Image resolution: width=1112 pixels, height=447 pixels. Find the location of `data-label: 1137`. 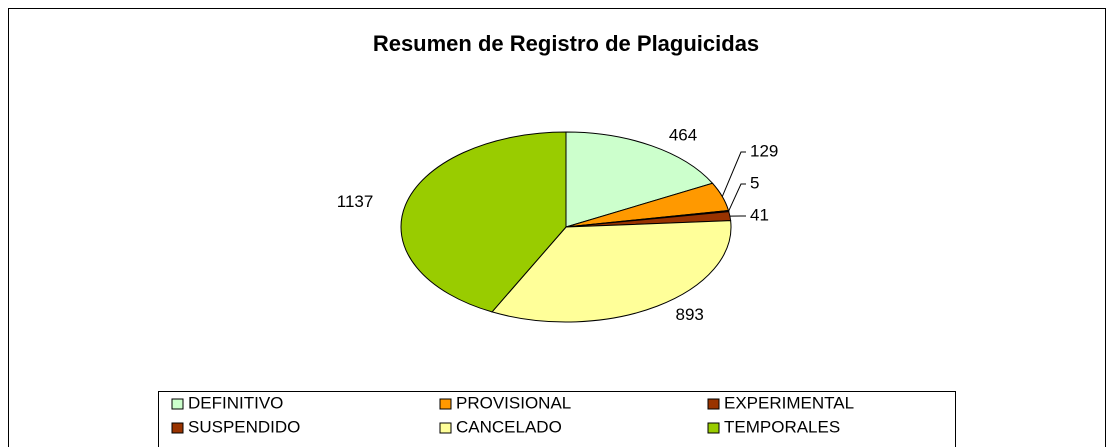

data-label: 1137 is located at coordinates (355, 201).